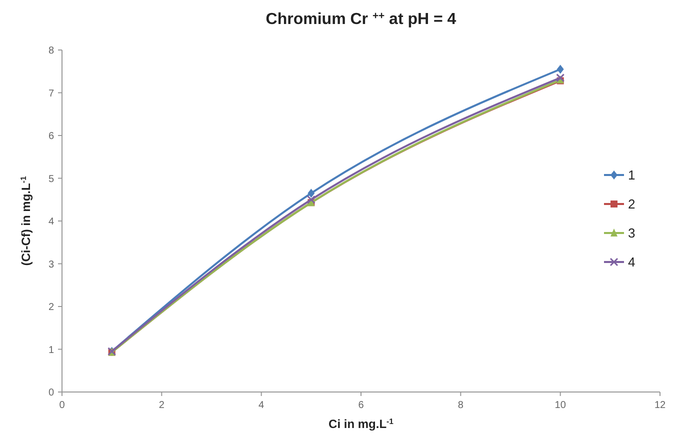 This screenshot has width=684, height=434. What do you see at coordinates (660, 405) in the screenshot?
I see `x-tick-label: 12` at bounding box center [660, 405].